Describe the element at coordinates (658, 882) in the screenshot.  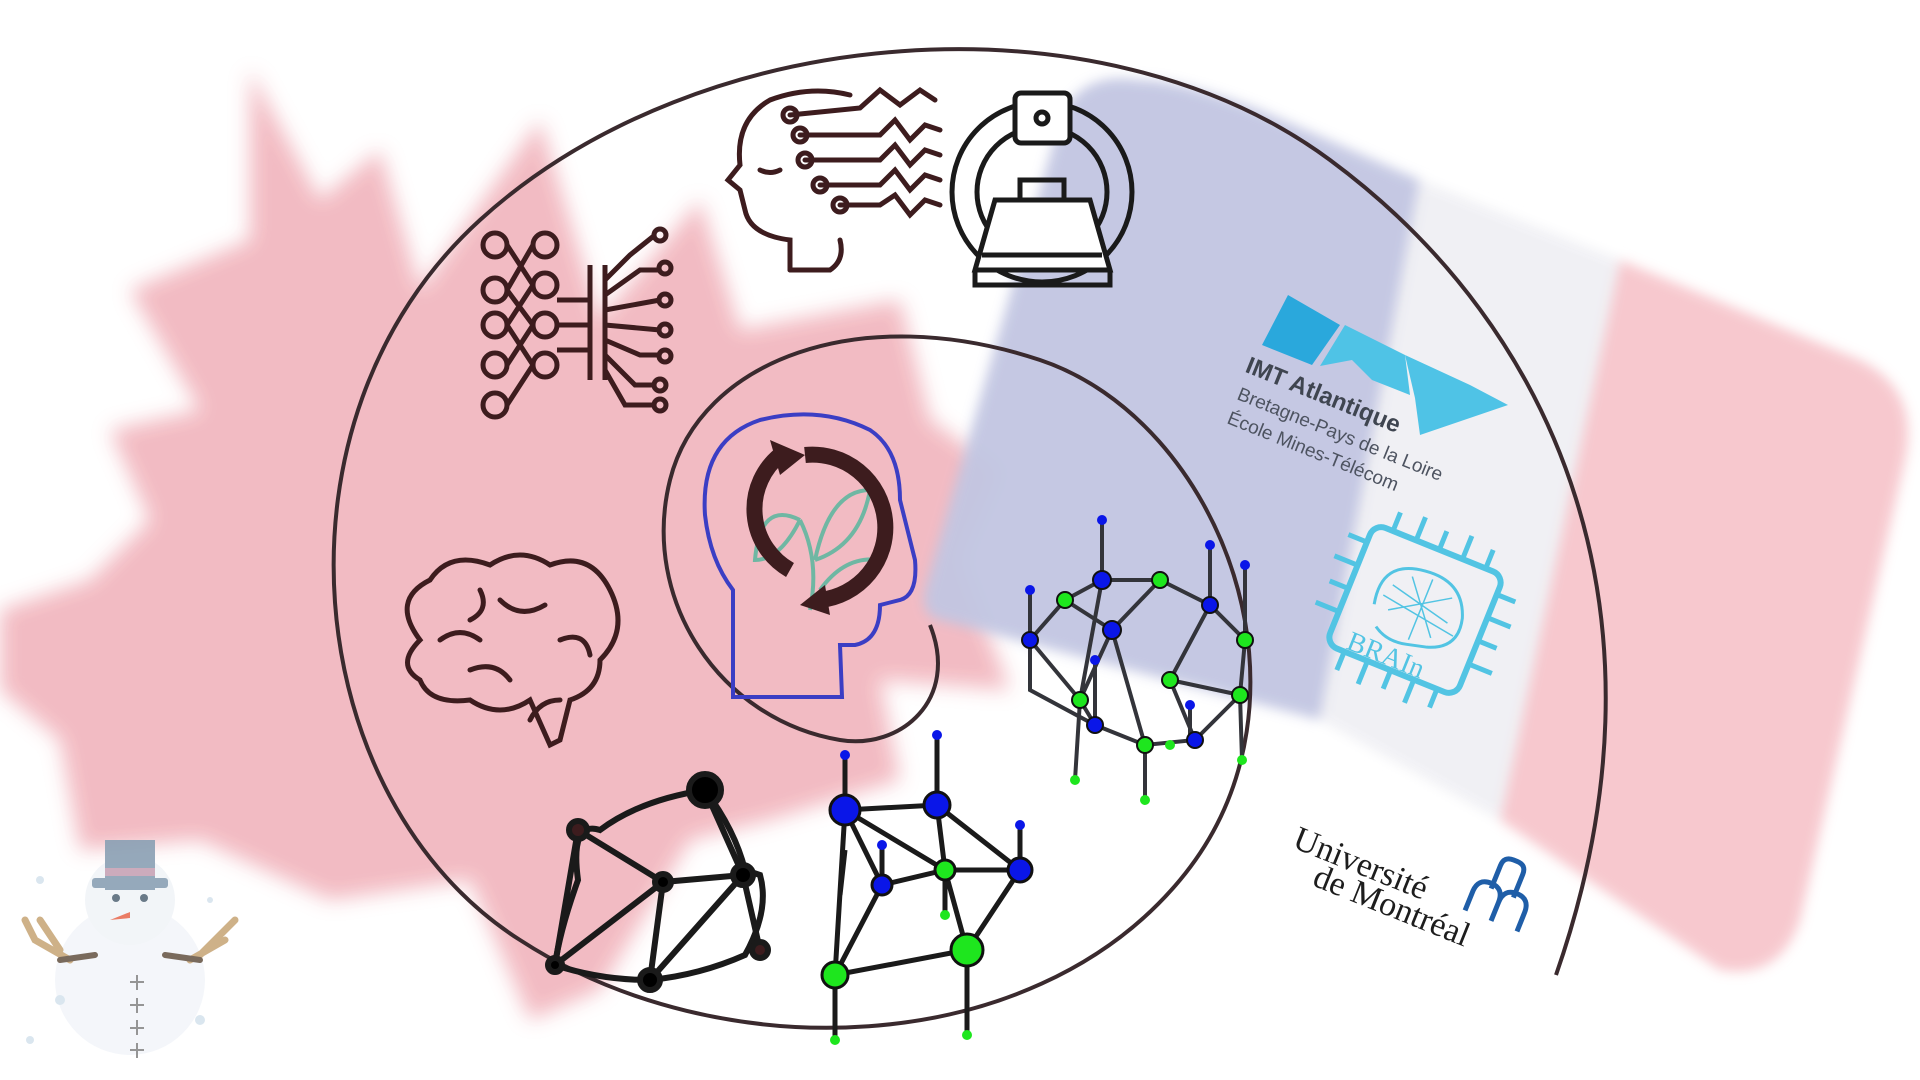
I see `graph-network-icon` at that location.